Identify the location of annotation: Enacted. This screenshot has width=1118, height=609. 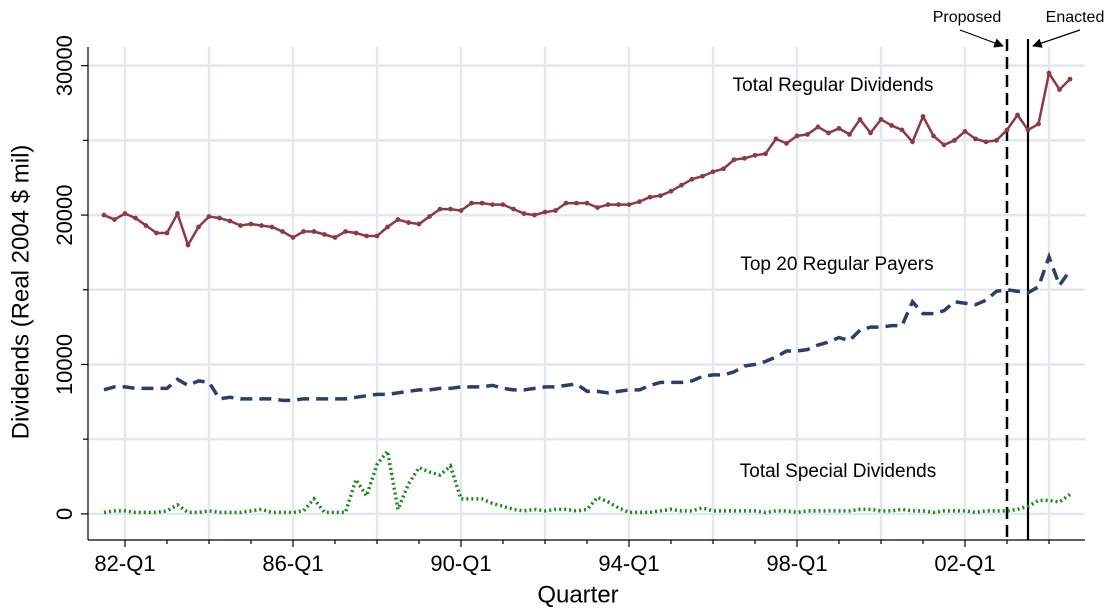
(1075, 17).